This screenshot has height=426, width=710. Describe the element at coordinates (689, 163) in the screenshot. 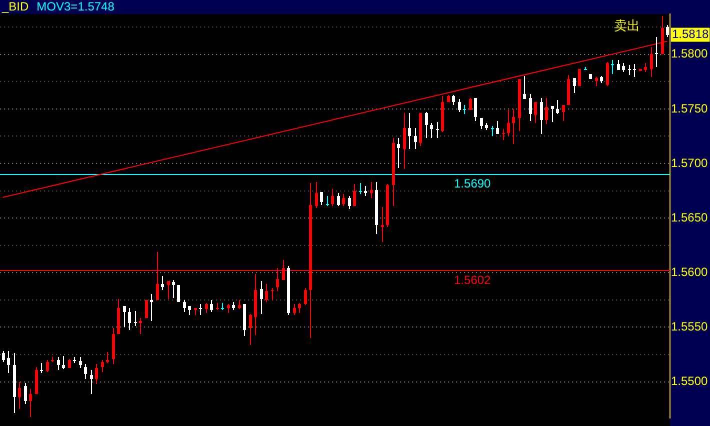

I see `y-tick-label: 1.5700` at that location.